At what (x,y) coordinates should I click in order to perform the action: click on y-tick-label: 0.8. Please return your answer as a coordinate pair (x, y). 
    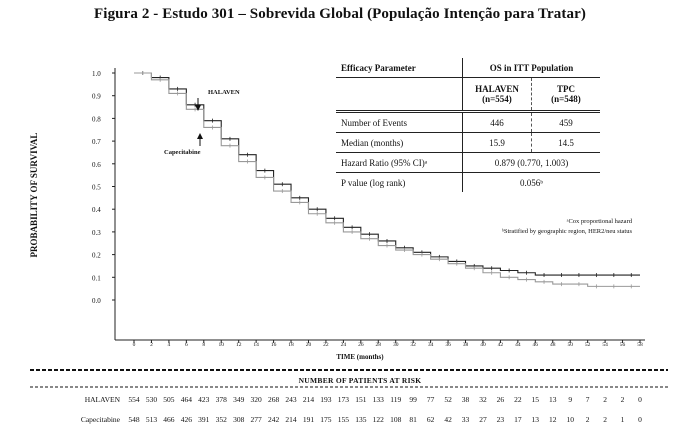
    Looking at the image, I should click on (96, 119).